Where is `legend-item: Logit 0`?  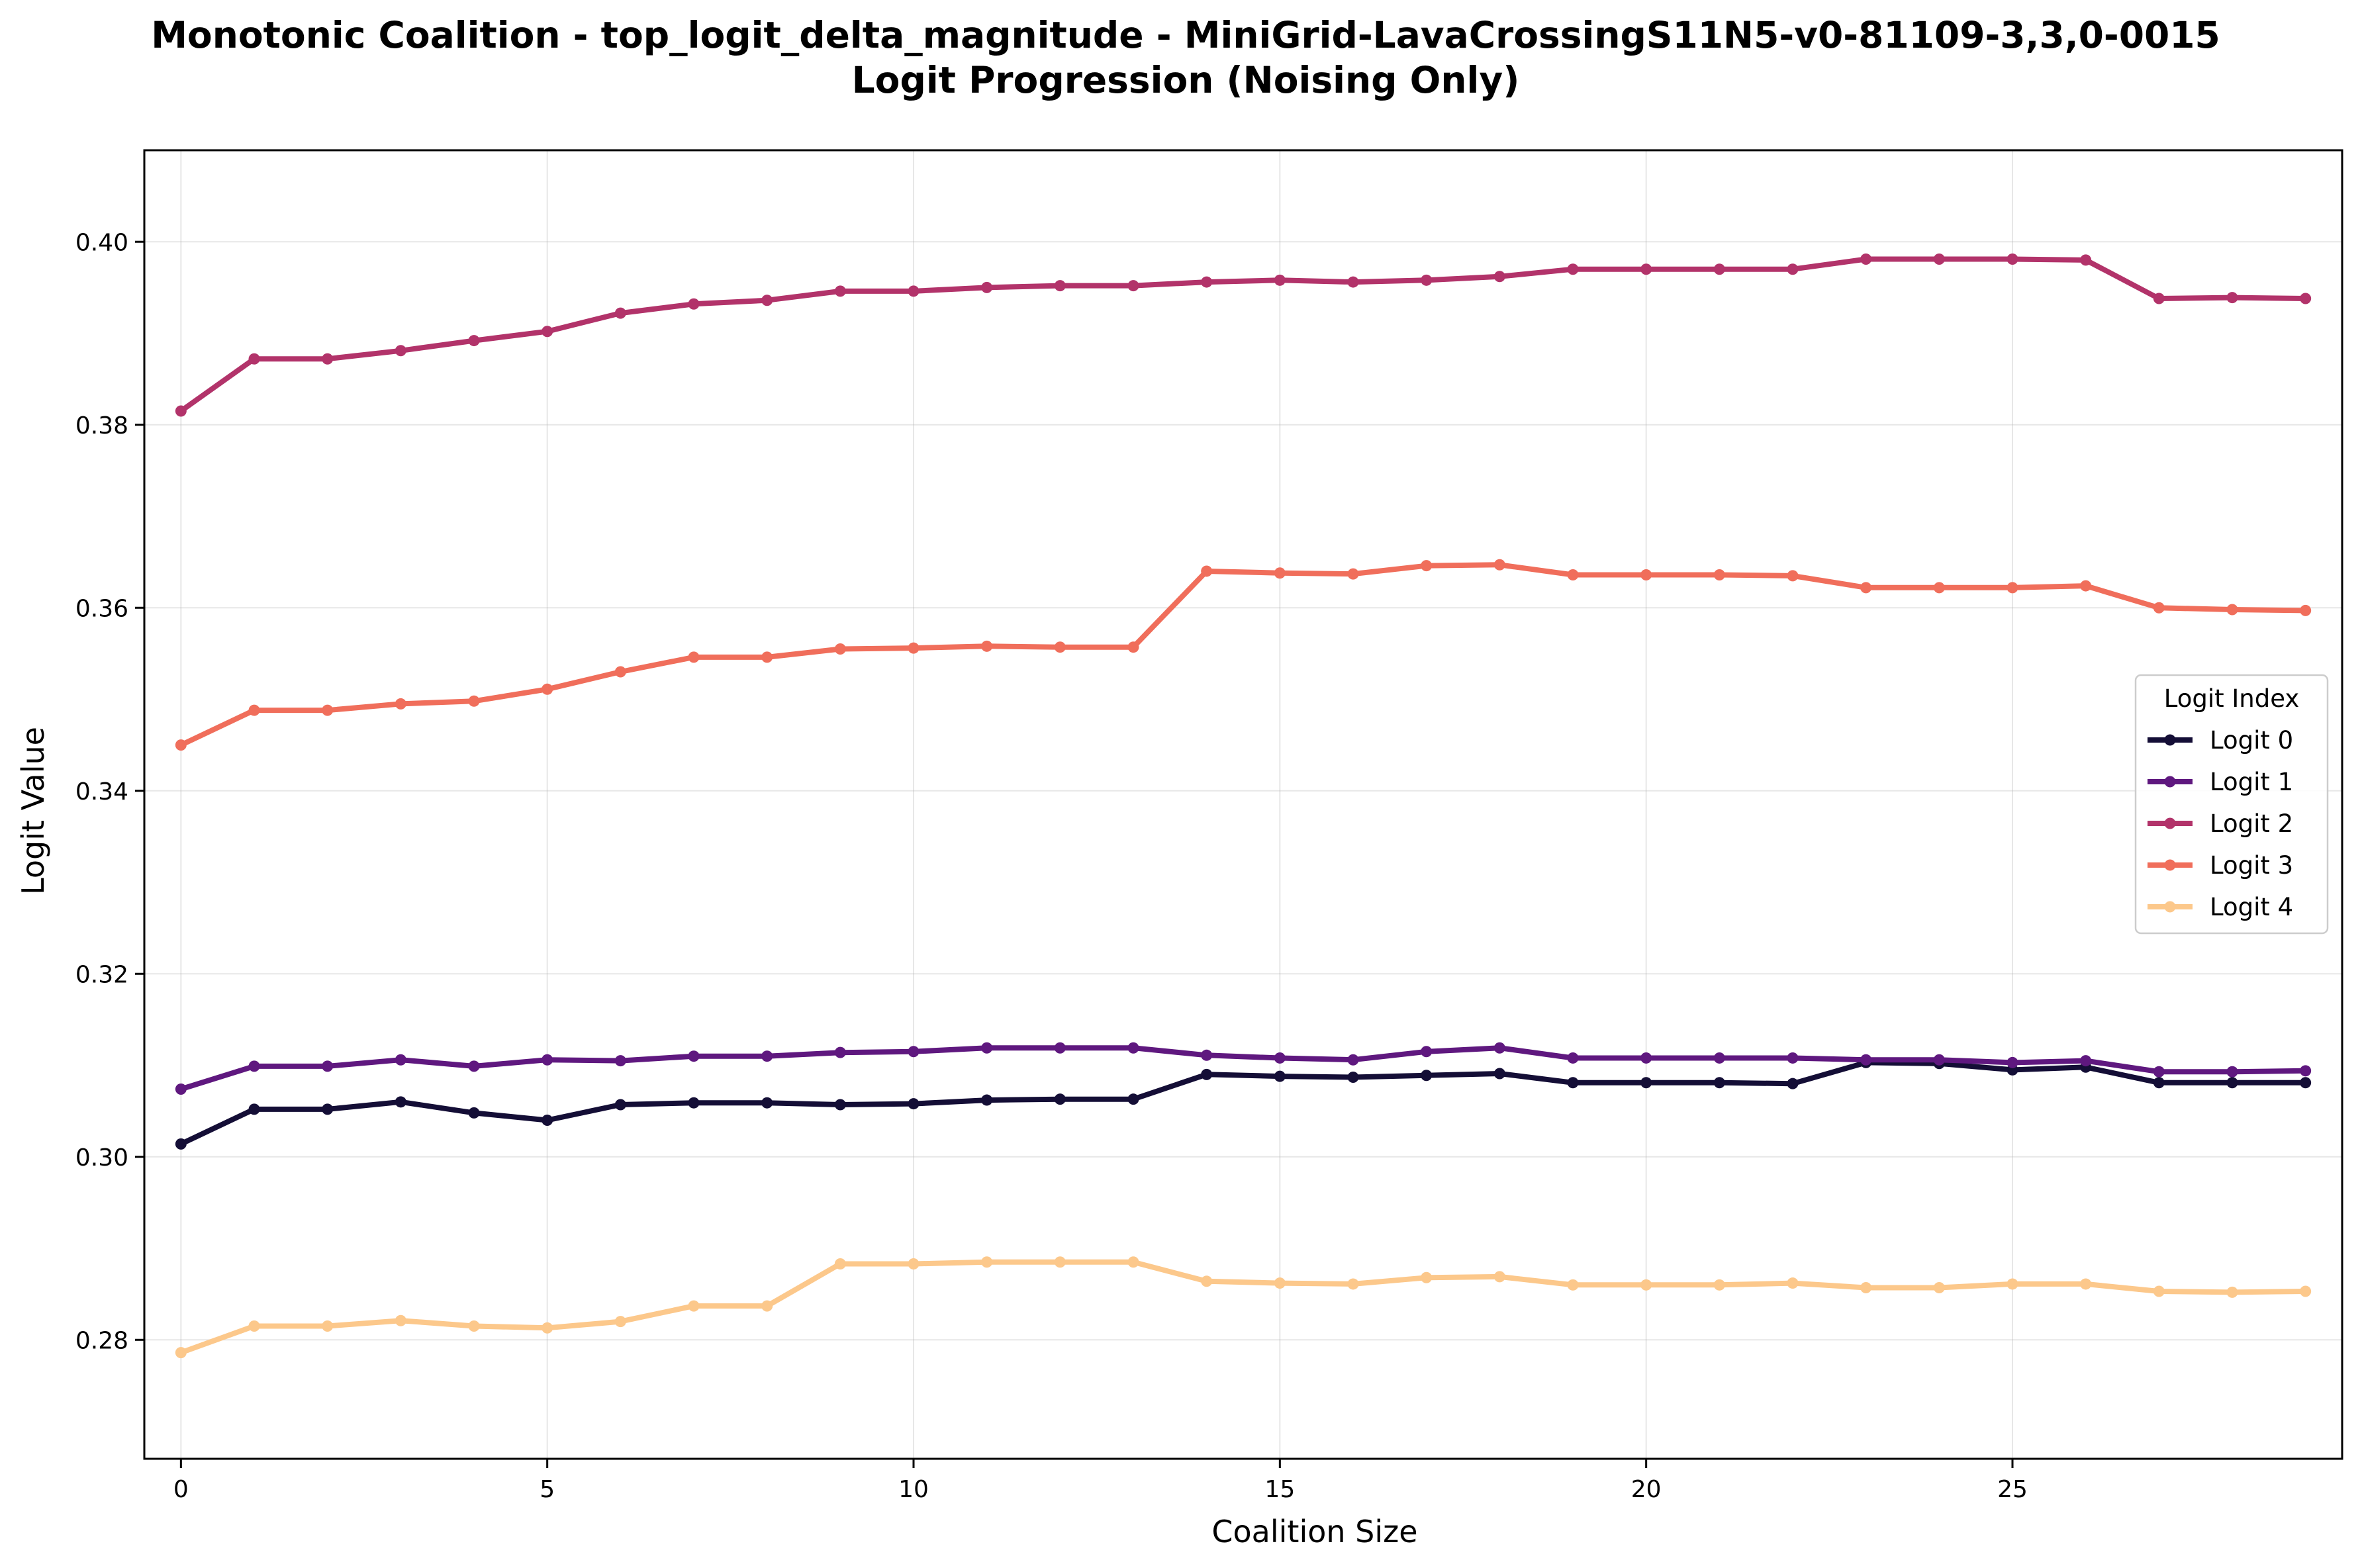
legend-item: Logit 0 is located at coordinates (2221, 740).